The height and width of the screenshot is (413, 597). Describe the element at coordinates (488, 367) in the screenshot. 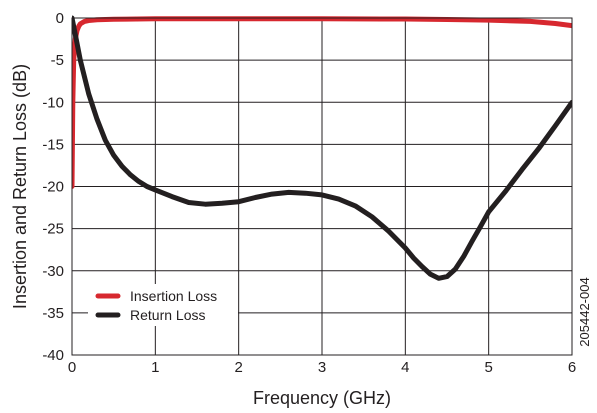

I see `x-tick-label: 5` at that location.